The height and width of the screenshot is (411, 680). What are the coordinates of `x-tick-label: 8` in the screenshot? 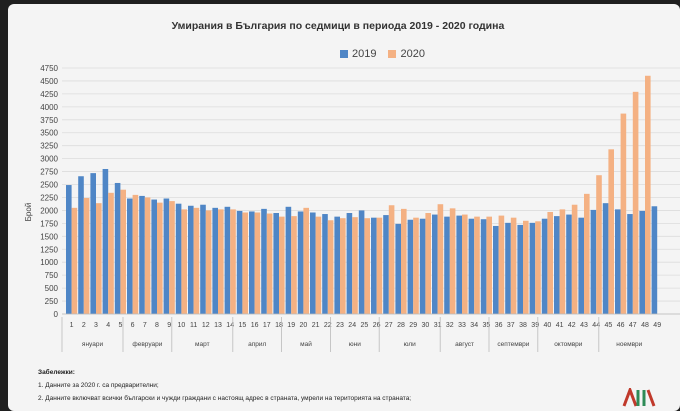 It's located at (157, 325).